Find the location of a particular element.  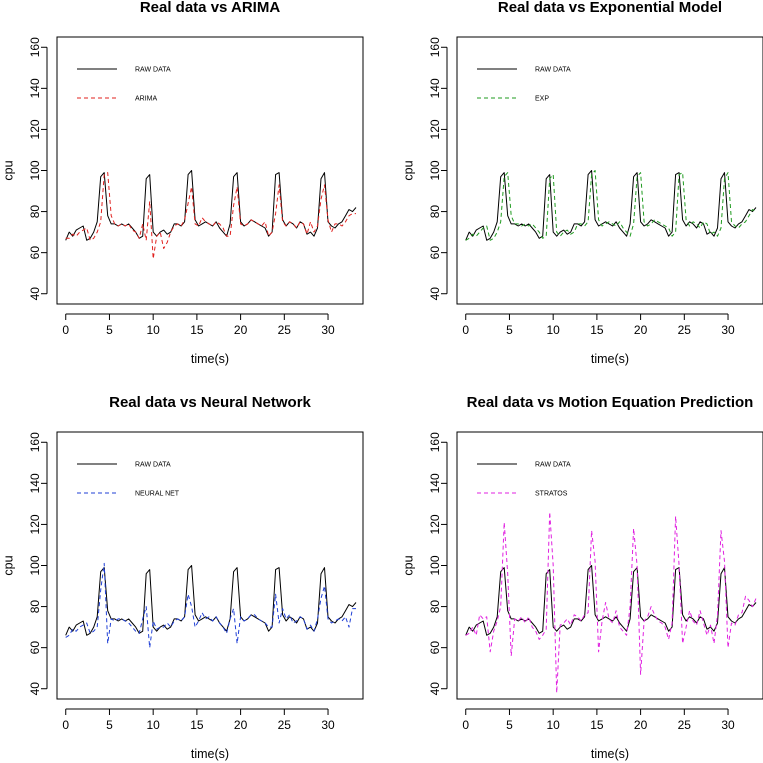

legend-label: EXP is located at coordinates (542, 99).